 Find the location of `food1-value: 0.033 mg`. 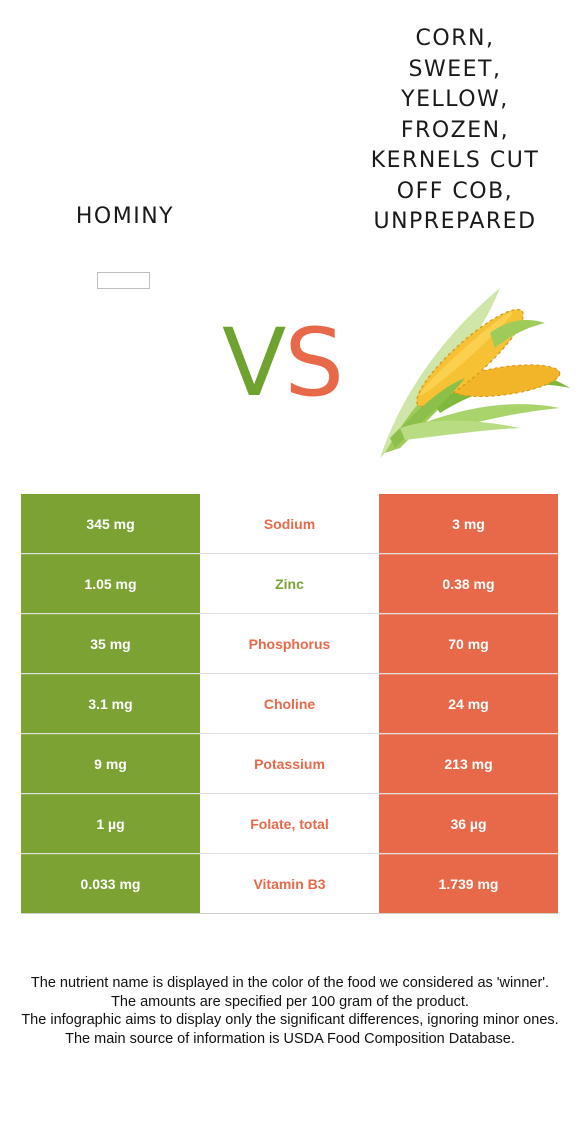

food1-value: 0.033 mg is located at coordinates (110, 883).